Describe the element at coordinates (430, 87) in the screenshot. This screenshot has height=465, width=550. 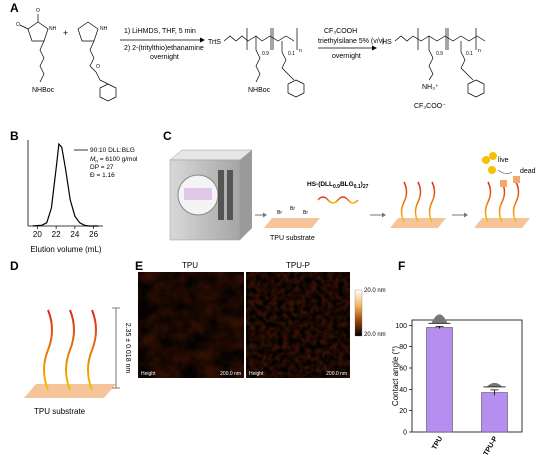
I see `group: NH₃⁺` at that location.